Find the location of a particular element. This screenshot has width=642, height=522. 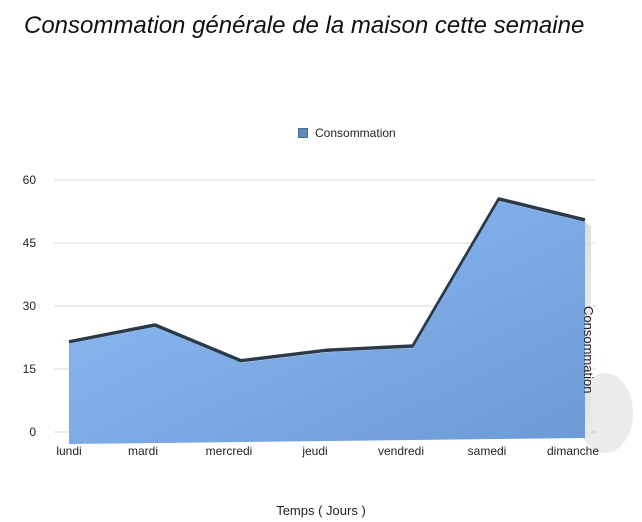

y-tick-label: 30 is located at coordinates (30, 306).